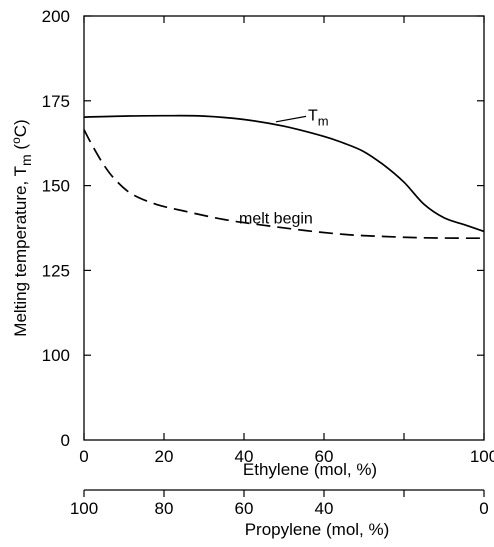 The image size is (494, 547). I want to click on y-tick-label: 200, so click(56, 16).